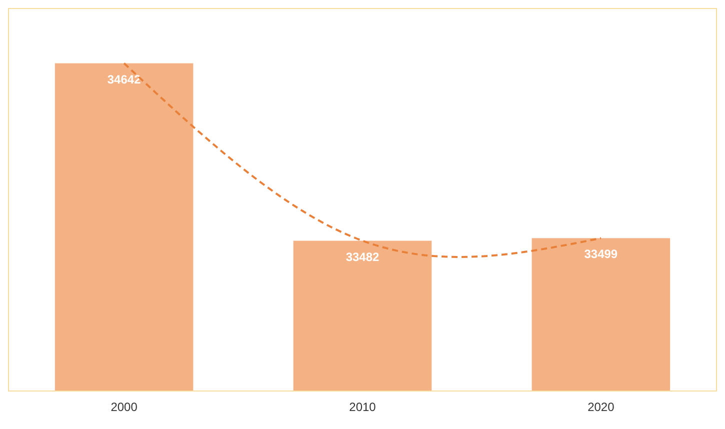  Describe the element at coordinates (124, 407) in the screenshot. I see `x-tick-label: 2000` at that location.